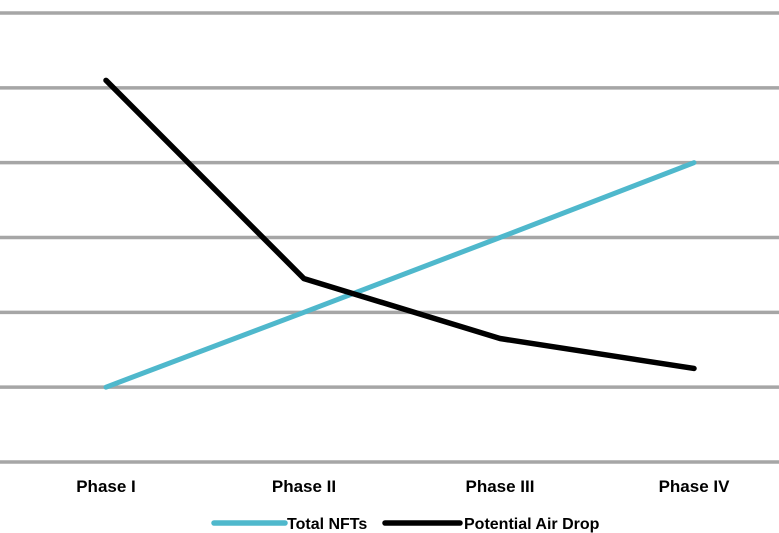  Describe the element at coordinates (106, 486) in the screenshot. I see `x-tick-label: Phase I` at that location.